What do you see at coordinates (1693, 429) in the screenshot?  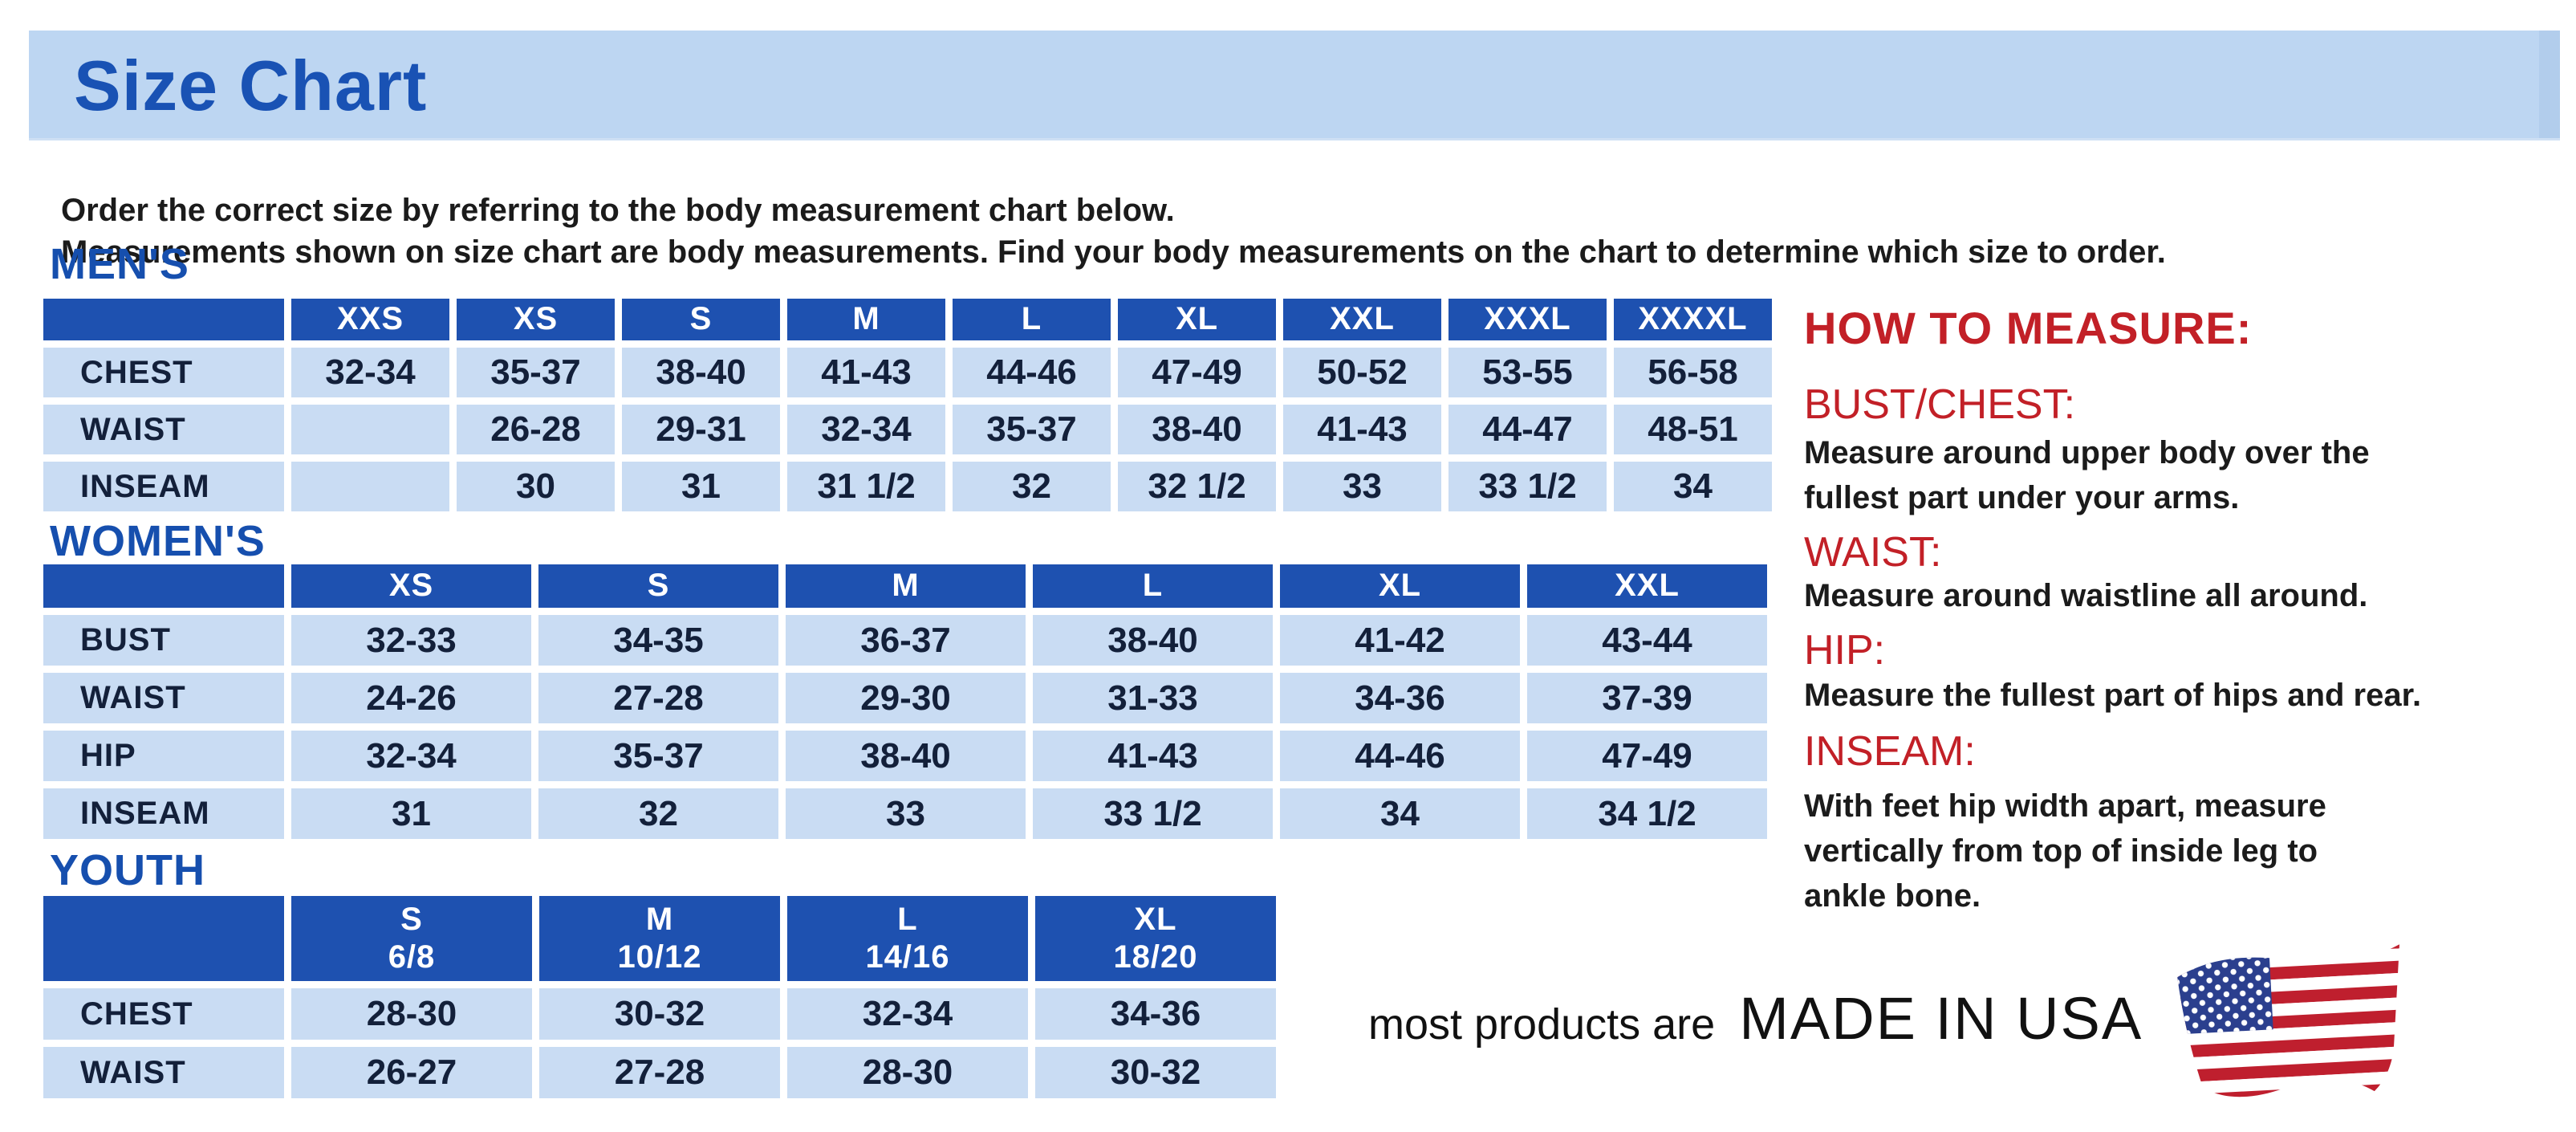 I see `size-cell: 48-51` at bounding box center [1693, 429].